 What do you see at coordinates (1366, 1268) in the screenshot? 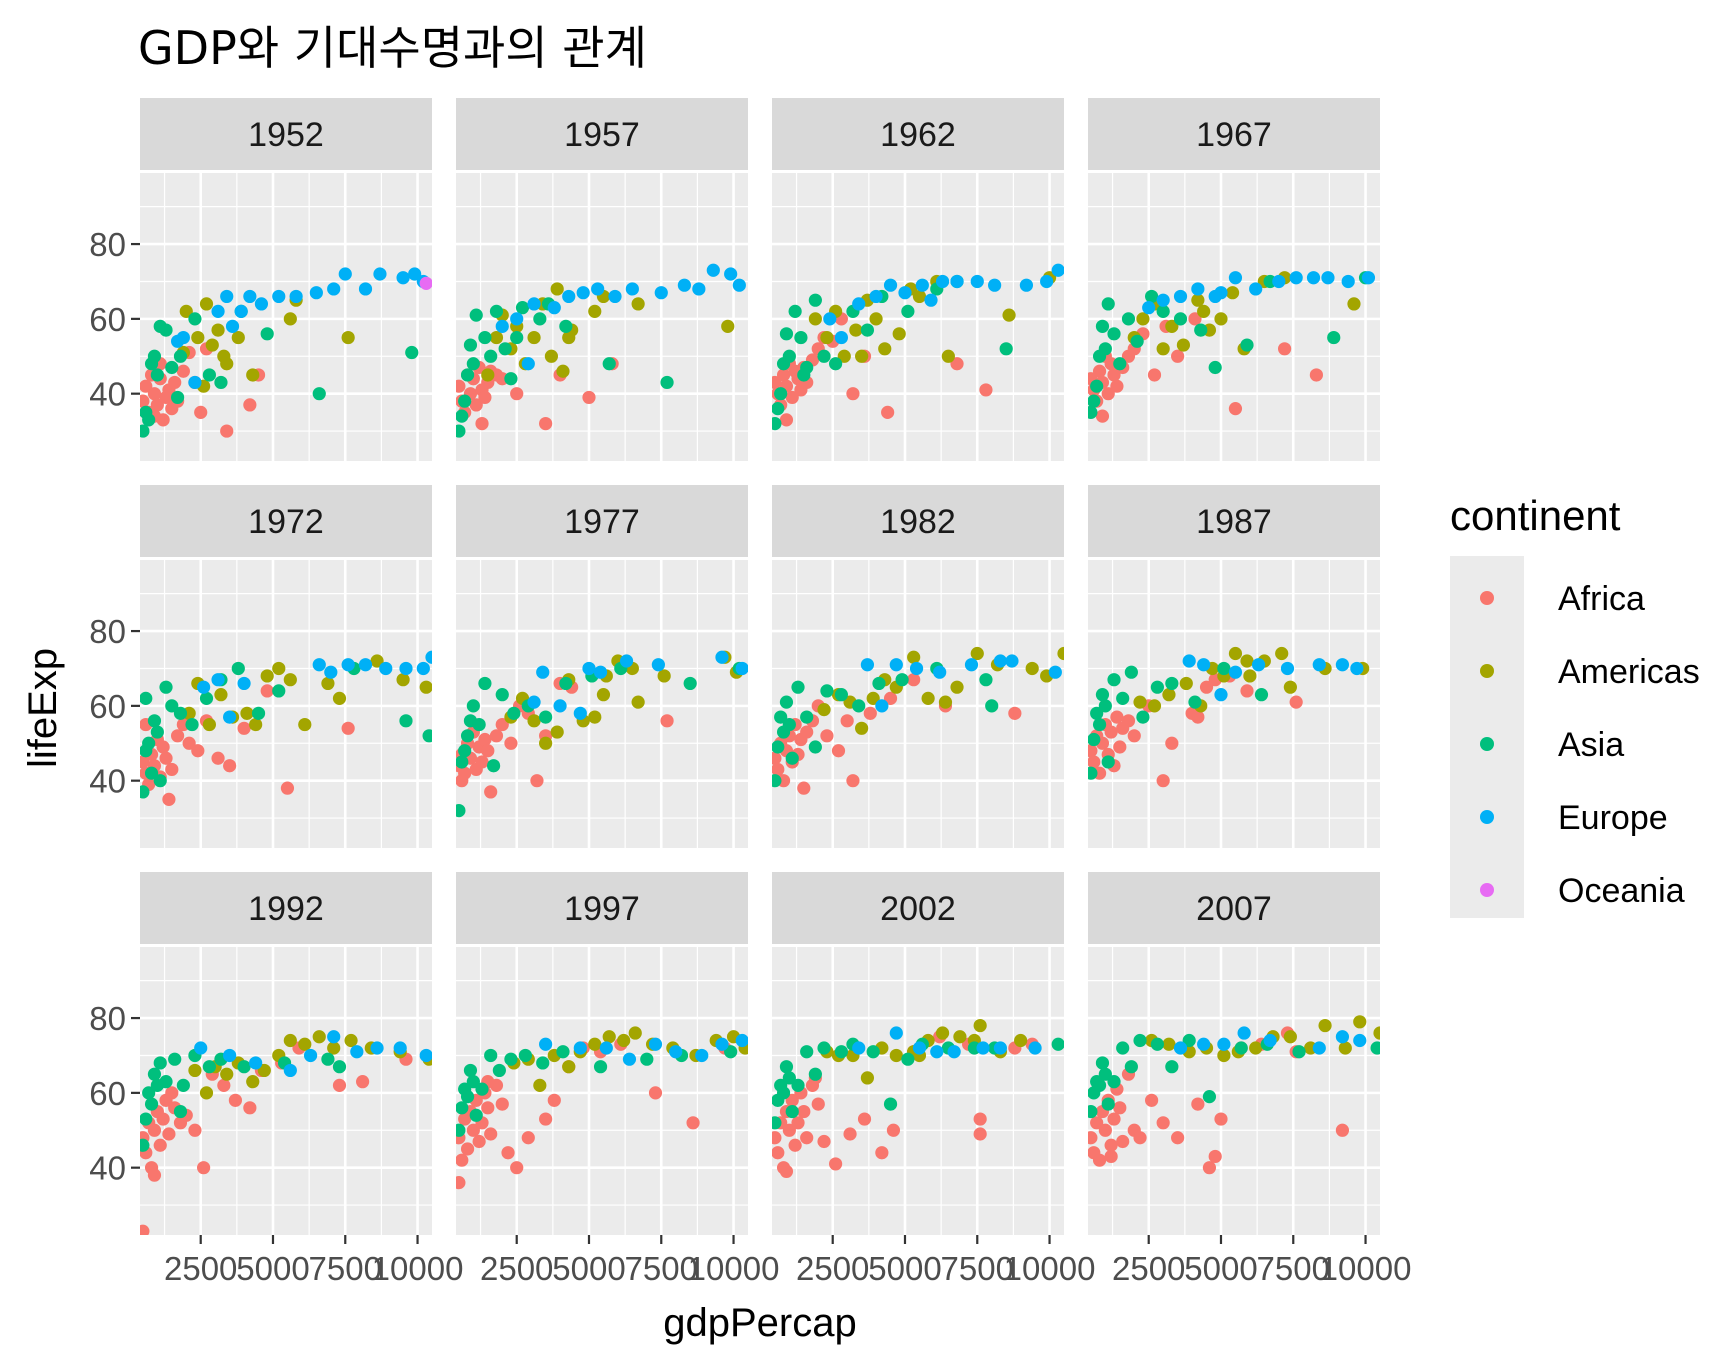
I see `x-tick-label: 10000` at bounding box center [1366, 1268].